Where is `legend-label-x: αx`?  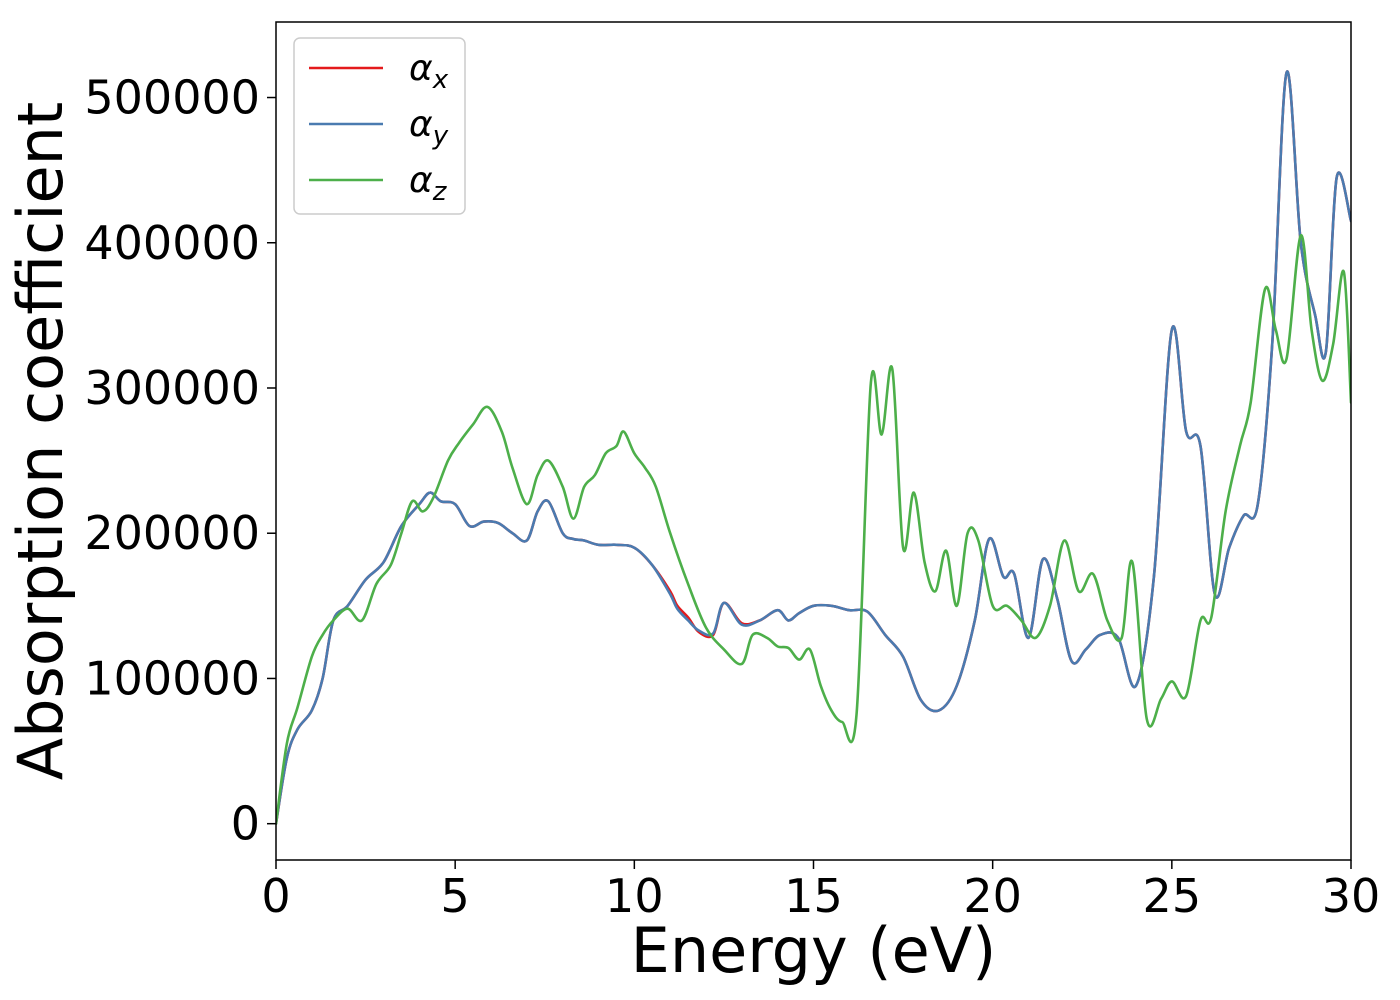
legend-label-x: αx is located at coordinates (429, 71).